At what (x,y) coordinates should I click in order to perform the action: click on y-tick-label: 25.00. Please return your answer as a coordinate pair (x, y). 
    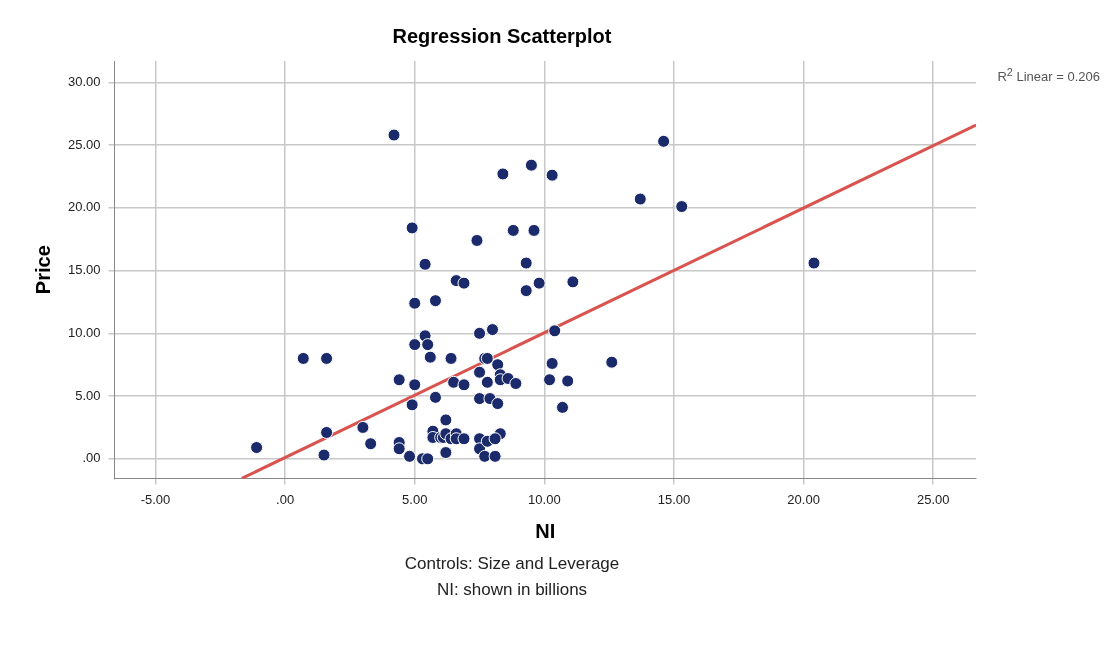
    Looking at the image, I should click on (84, 144).